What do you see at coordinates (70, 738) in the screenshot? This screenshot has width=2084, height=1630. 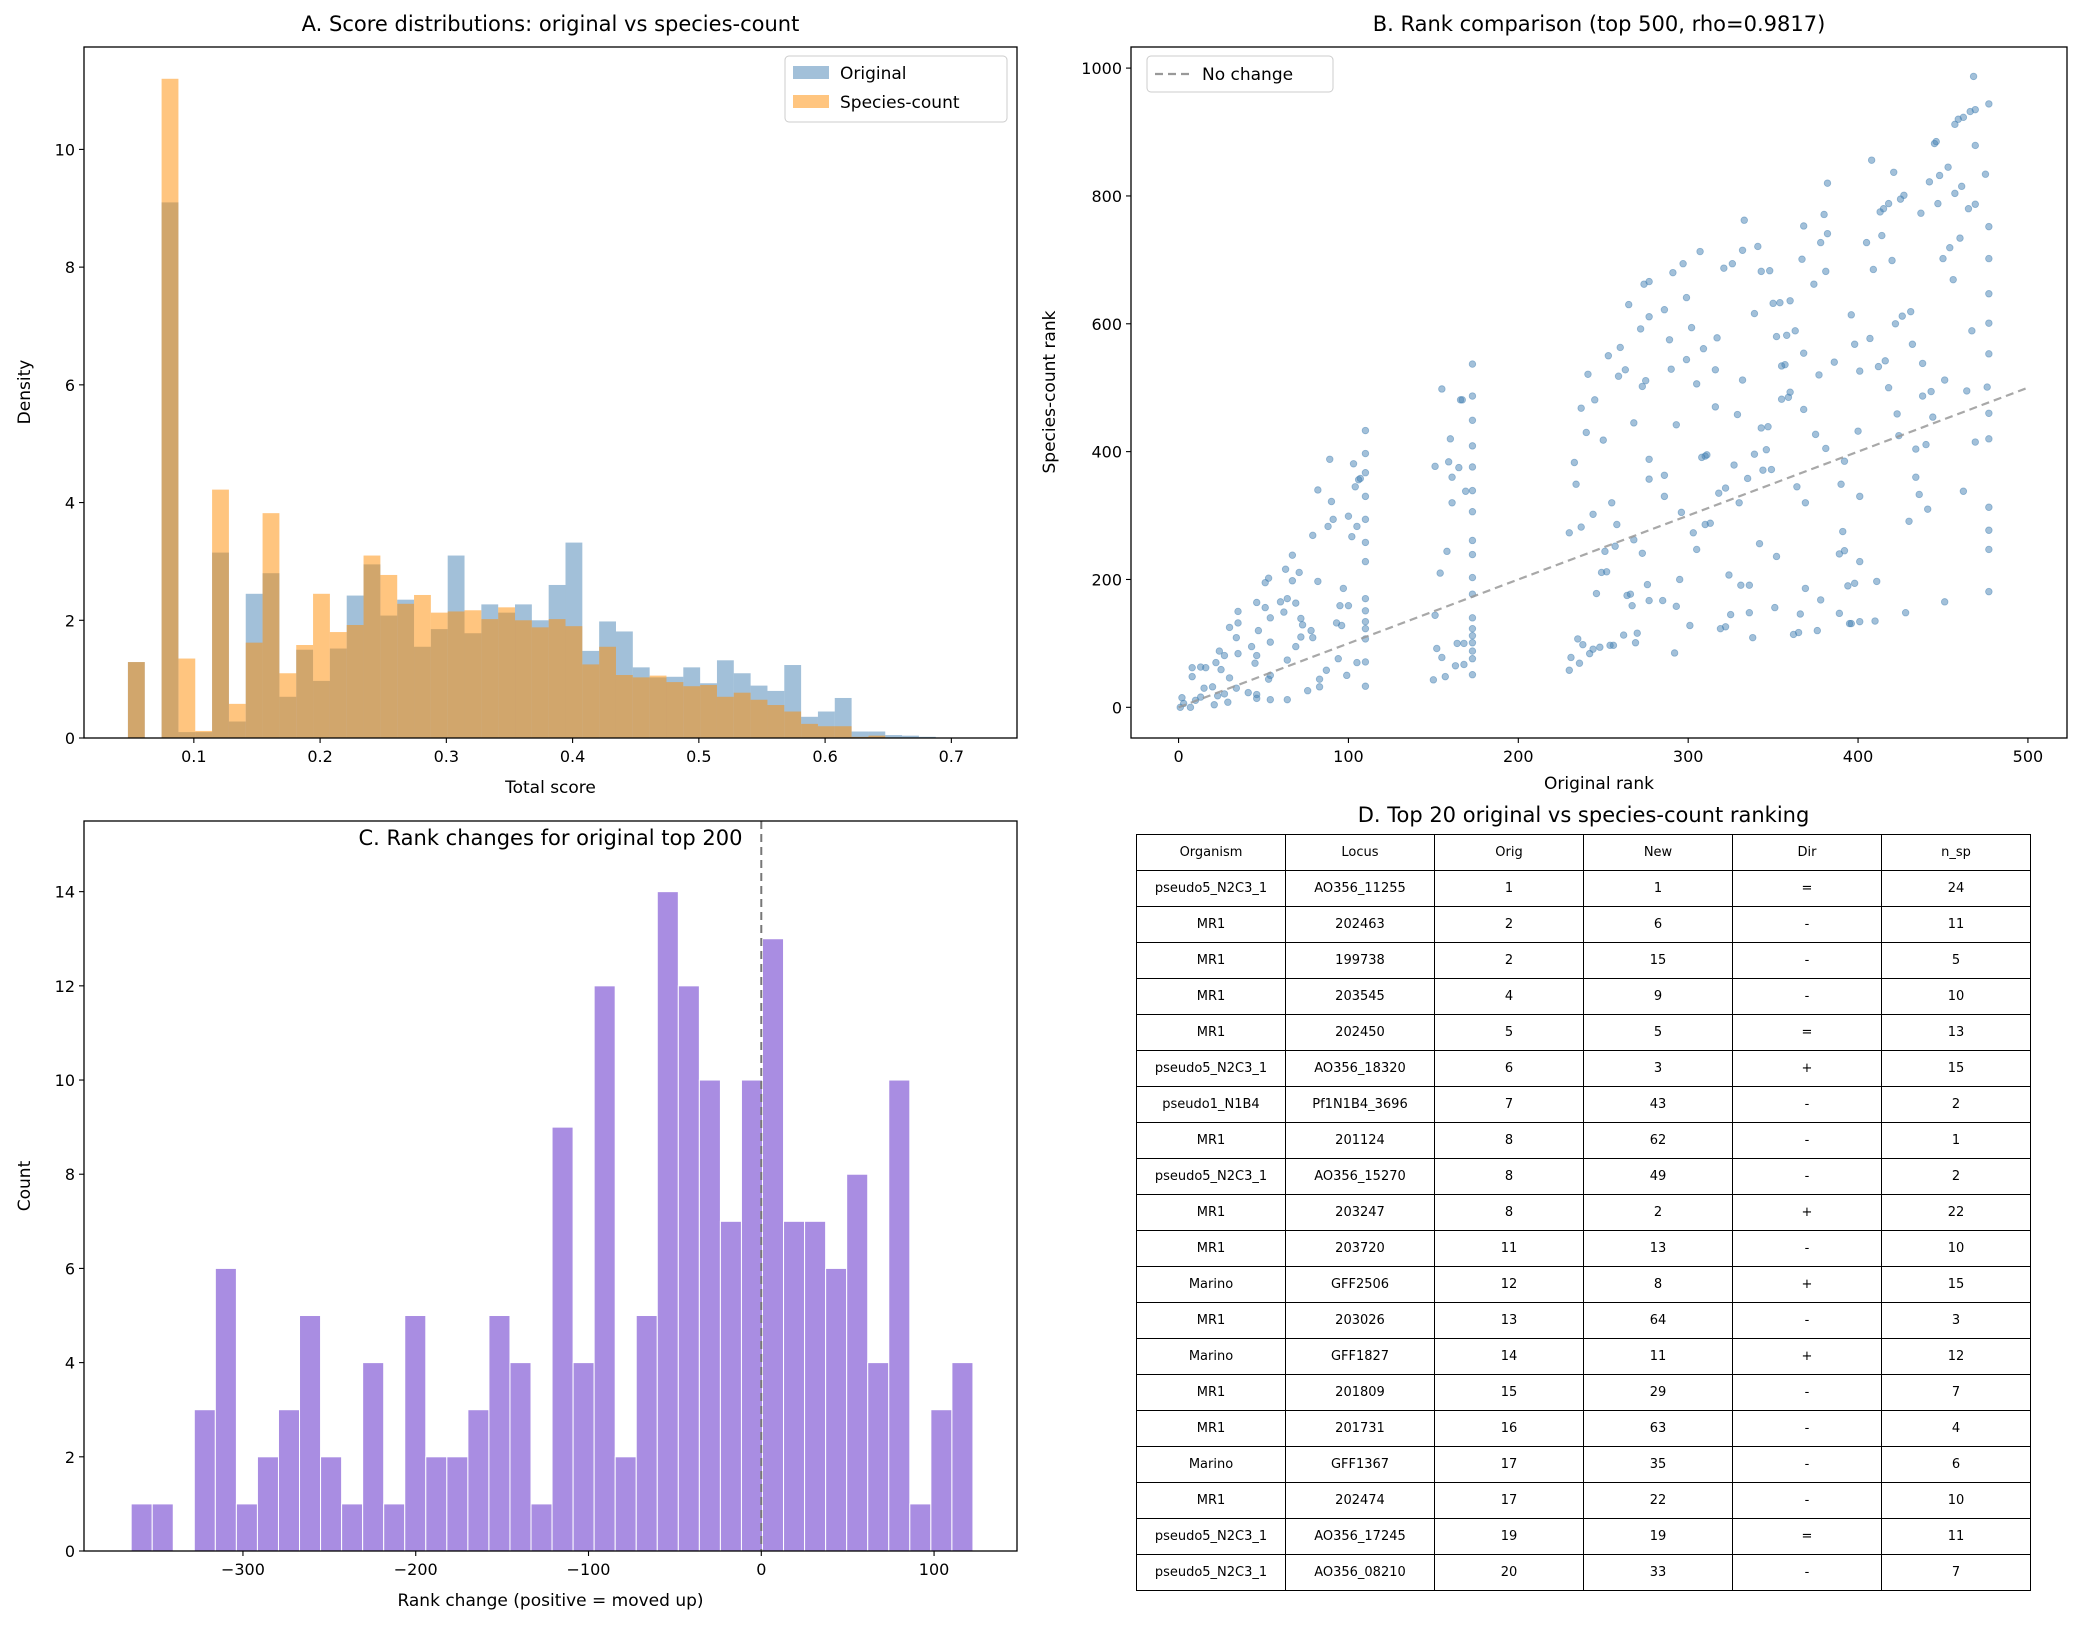 I see `y-tick-label: 0` at bounding box center [70, 738].